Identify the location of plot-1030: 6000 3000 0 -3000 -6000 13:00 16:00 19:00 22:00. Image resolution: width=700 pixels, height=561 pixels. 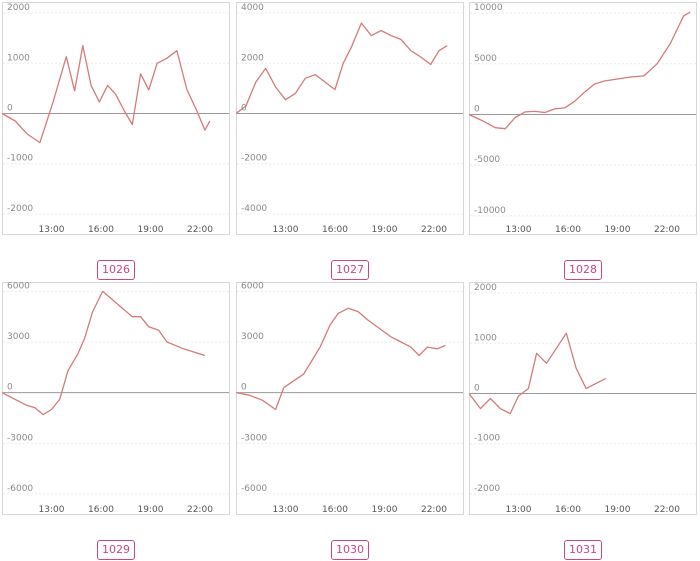
(350, 398).